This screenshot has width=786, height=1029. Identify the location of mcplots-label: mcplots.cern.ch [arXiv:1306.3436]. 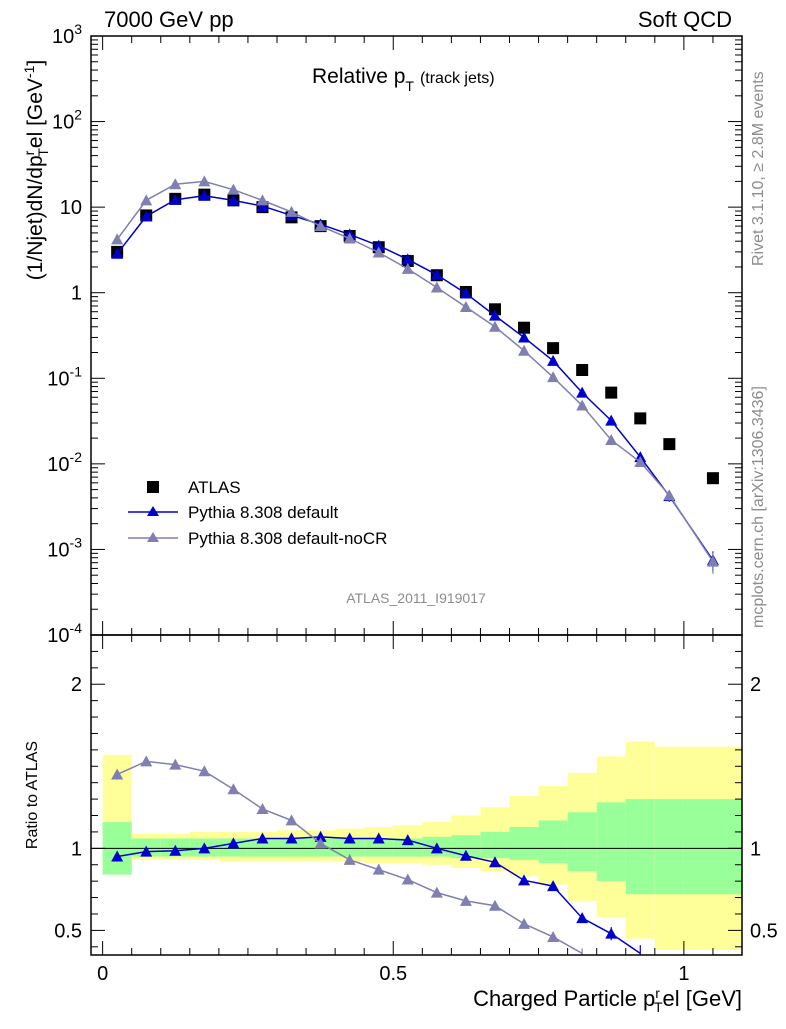
(758, 507).